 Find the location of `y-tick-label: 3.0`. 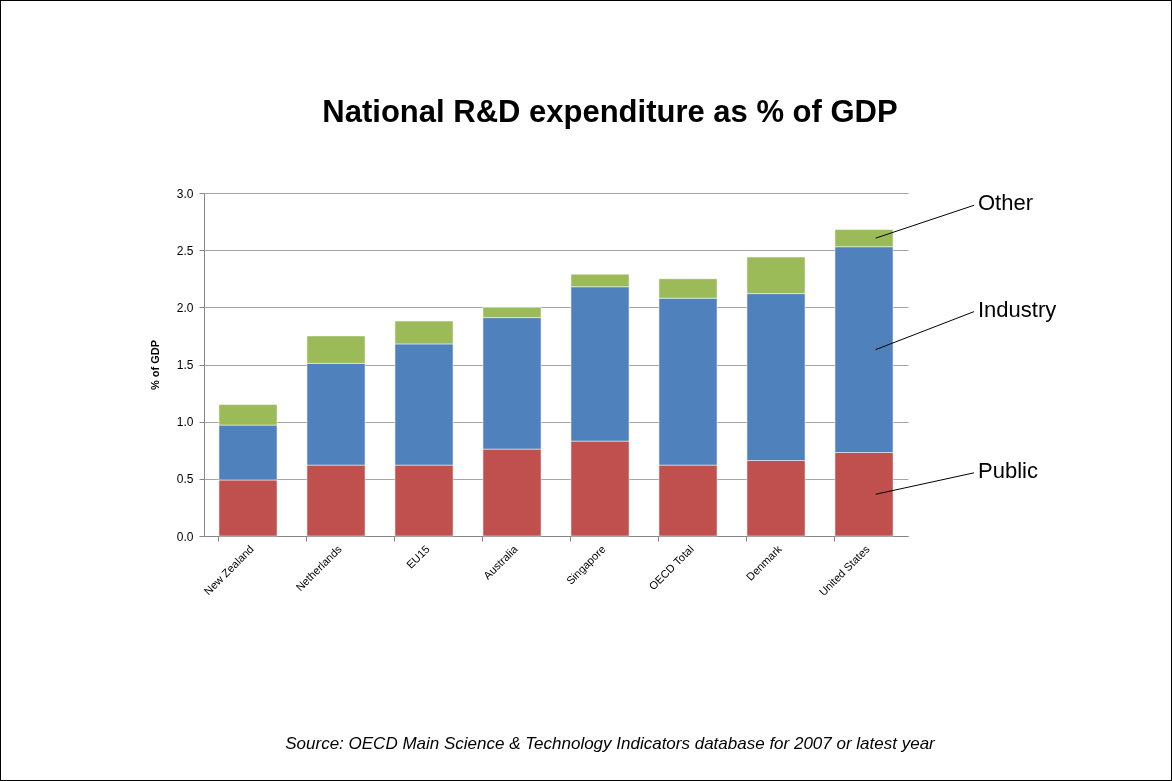

y-tick-label: 3.0 is located at coordinates (185, 193).